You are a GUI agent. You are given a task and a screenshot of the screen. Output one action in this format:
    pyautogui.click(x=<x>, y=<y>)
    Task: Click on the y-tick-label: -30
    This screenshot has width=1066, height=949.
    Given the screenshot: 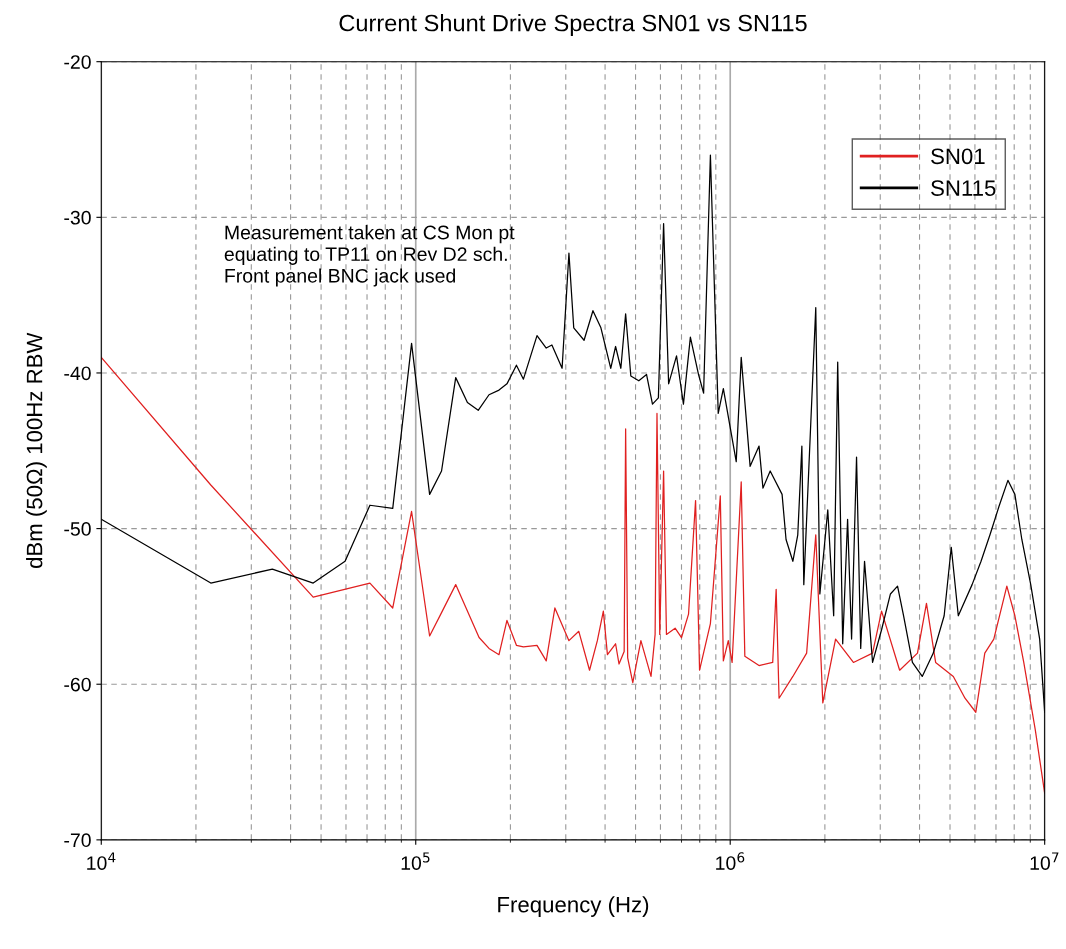 What is the action you would take?
    pyautogui.click(x=77, y=217)
    